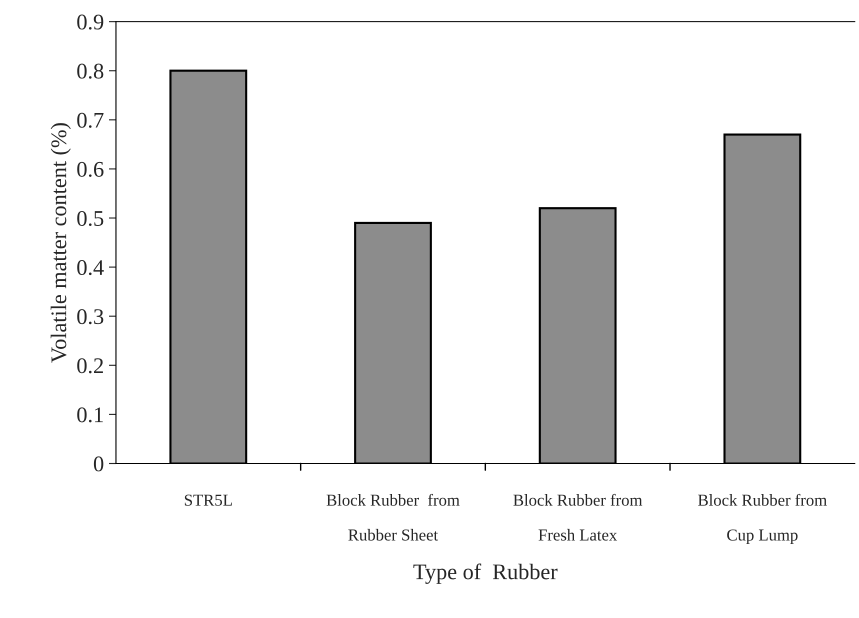 The height and width of the screenshot is (618, 859). I want to click on y-tick-label: 0.2, so click(90, 366).